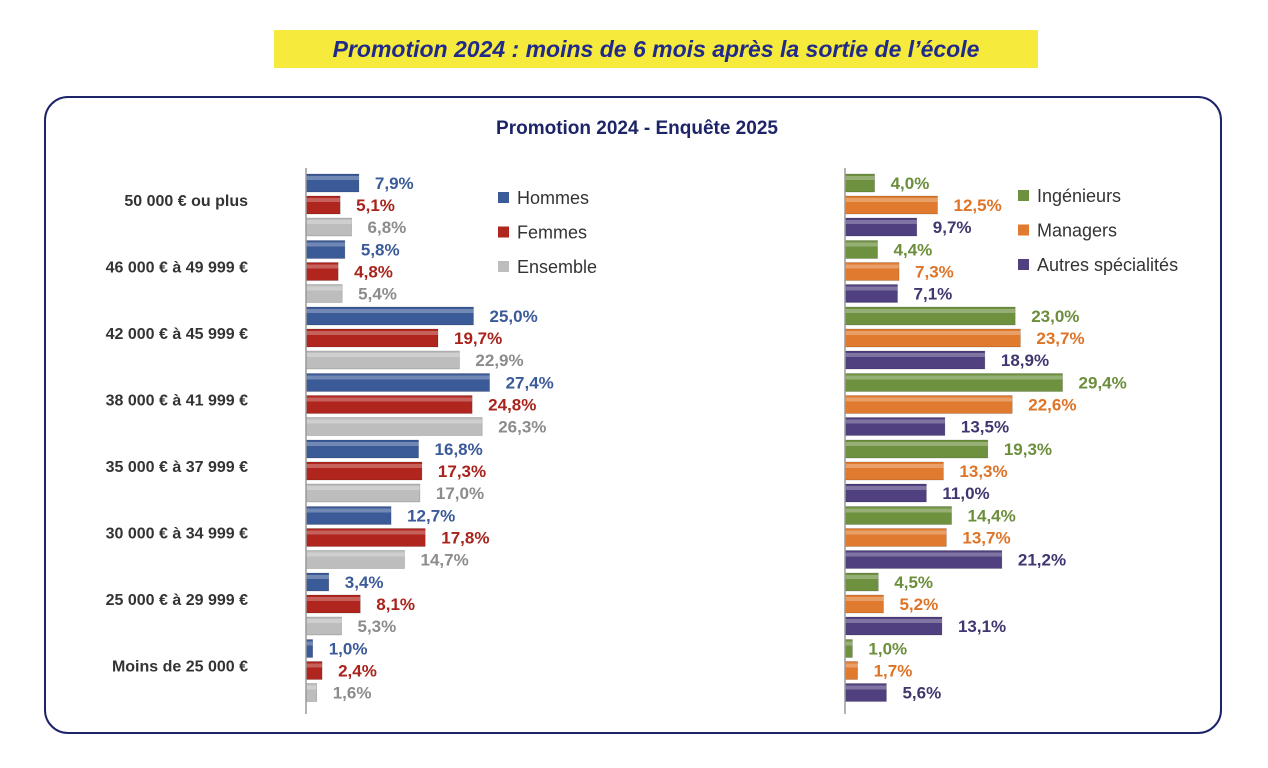 This screenshot has height=768, width=1268. What do you see at coordinates (553, 198) in the screenshot?
I see `legend-label-hommes: Hommes` at bounding box center [553, 198].